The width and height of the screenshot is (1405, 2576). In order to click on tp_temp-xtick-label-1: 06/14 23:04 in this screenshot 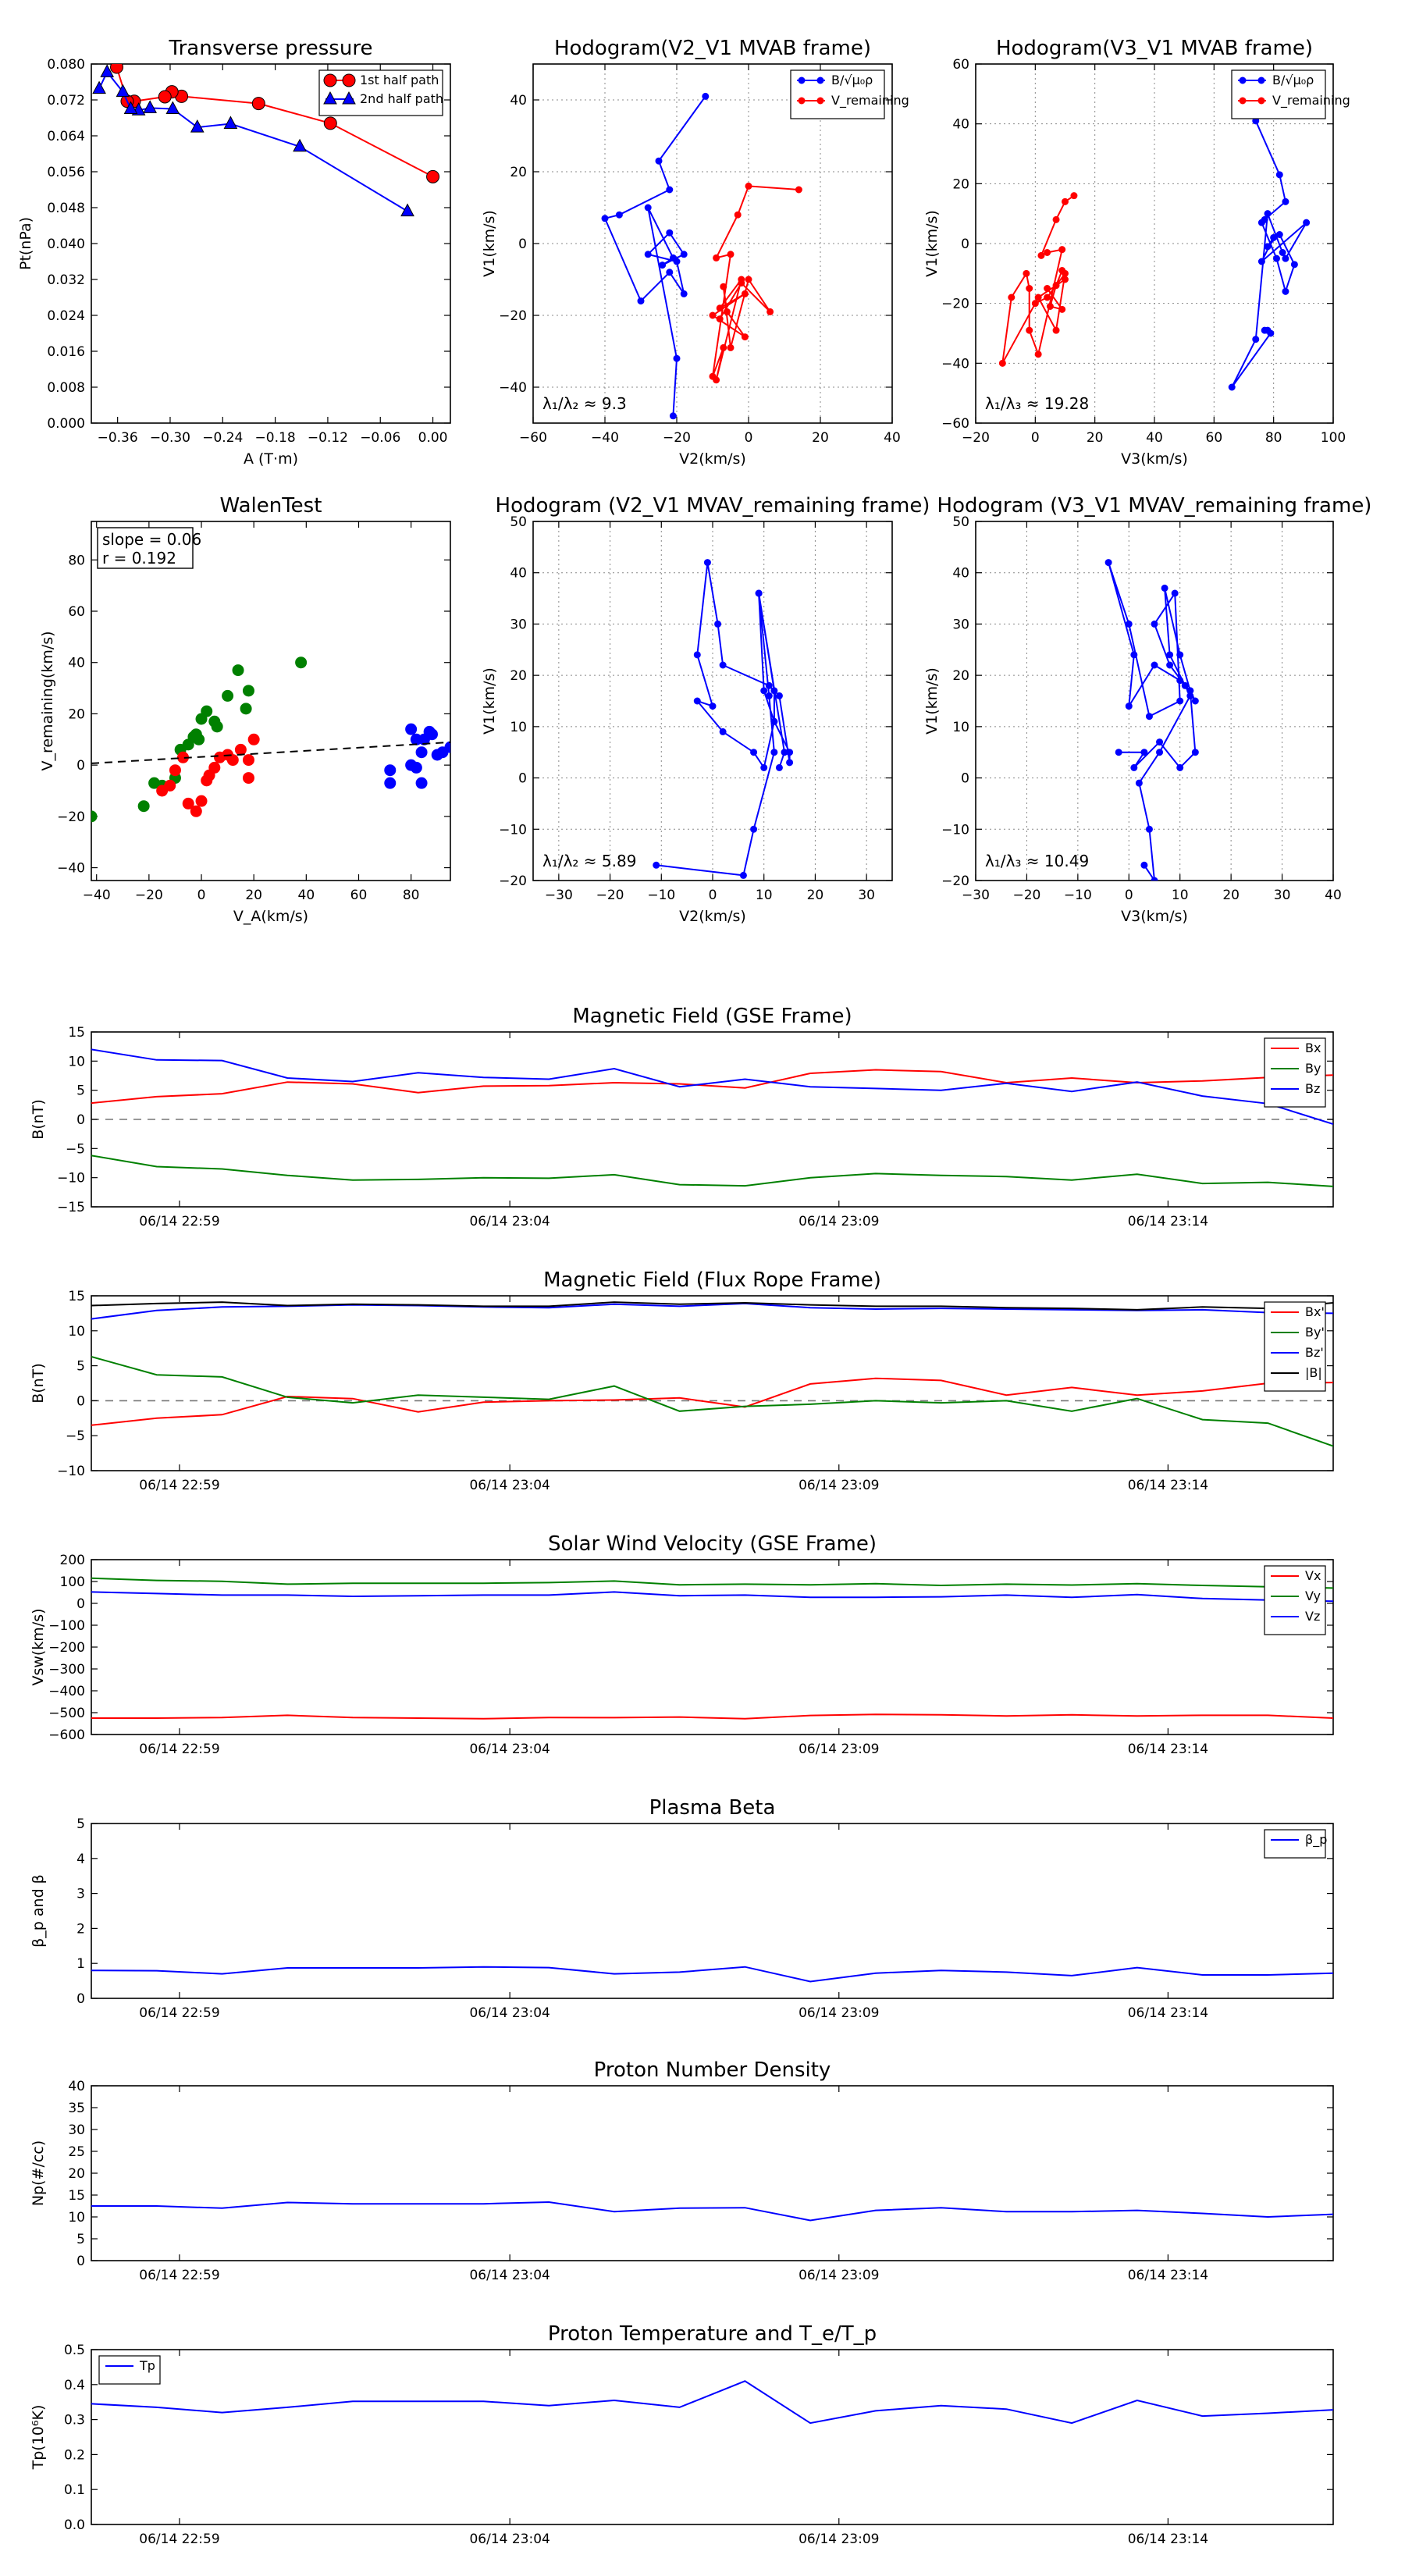, I will do `click(510, 2539)`.